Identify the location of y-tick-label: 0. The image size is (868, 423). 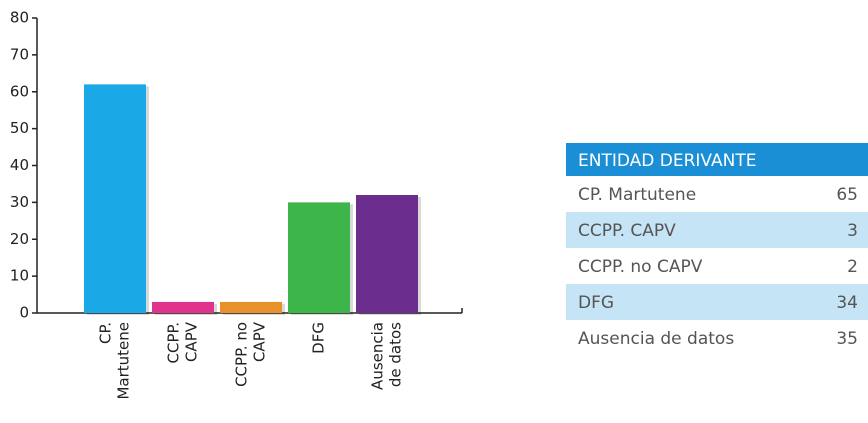
(24, 313).